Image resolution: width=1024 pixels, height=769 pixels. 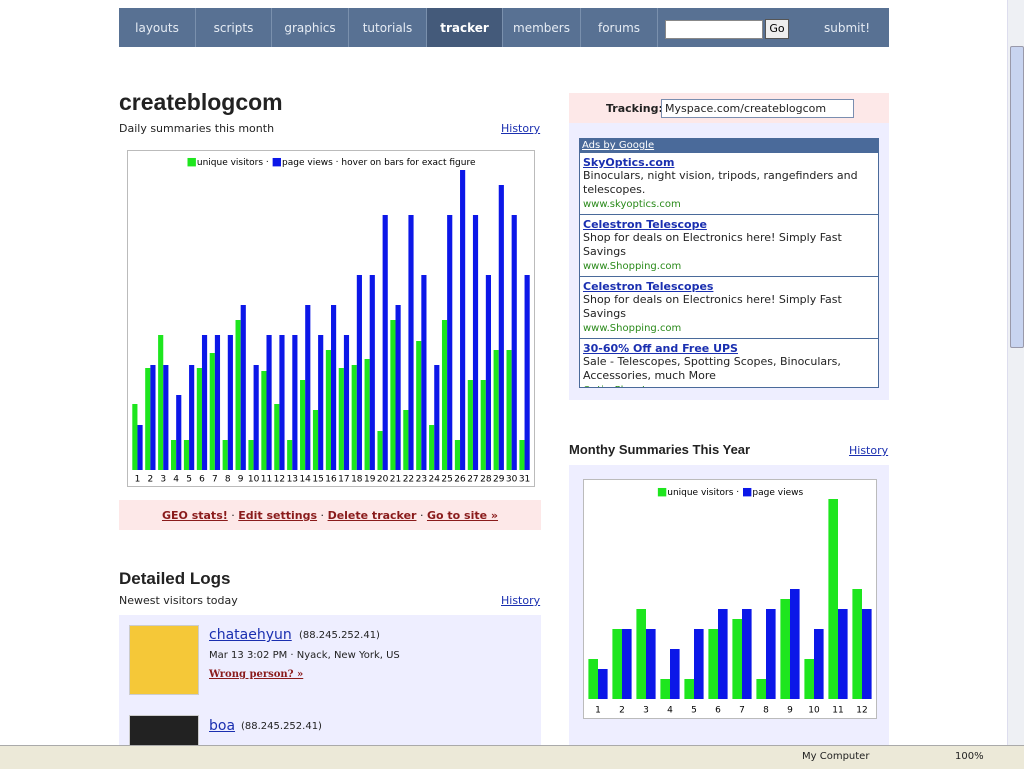 What do you see at coordinates (757, 108) in the screenshot?
I see `tracking-select: Myspace.com/createblogcom` at bounding box center [757, 108].